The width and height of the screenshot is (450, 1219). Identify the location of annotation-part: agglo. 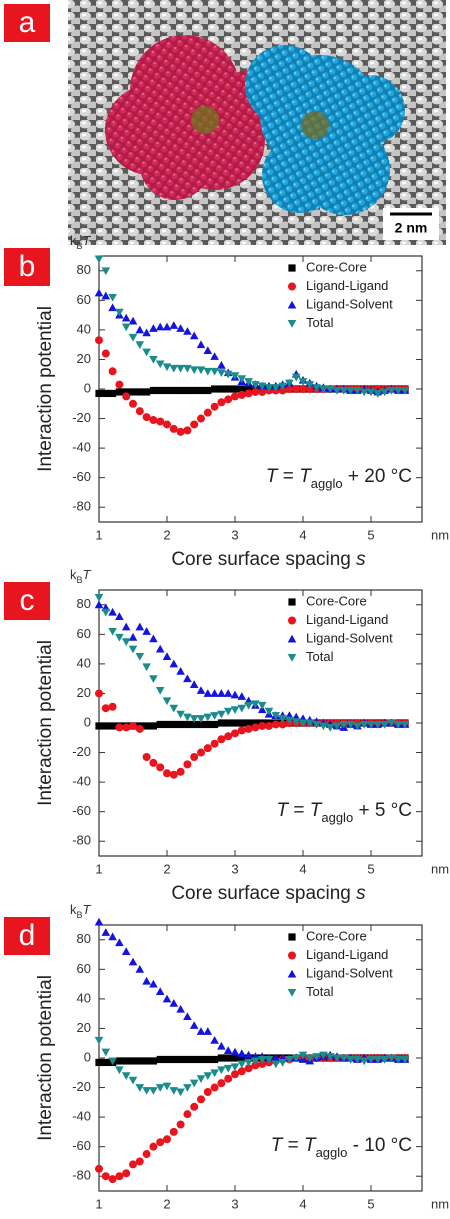
(337, 817).